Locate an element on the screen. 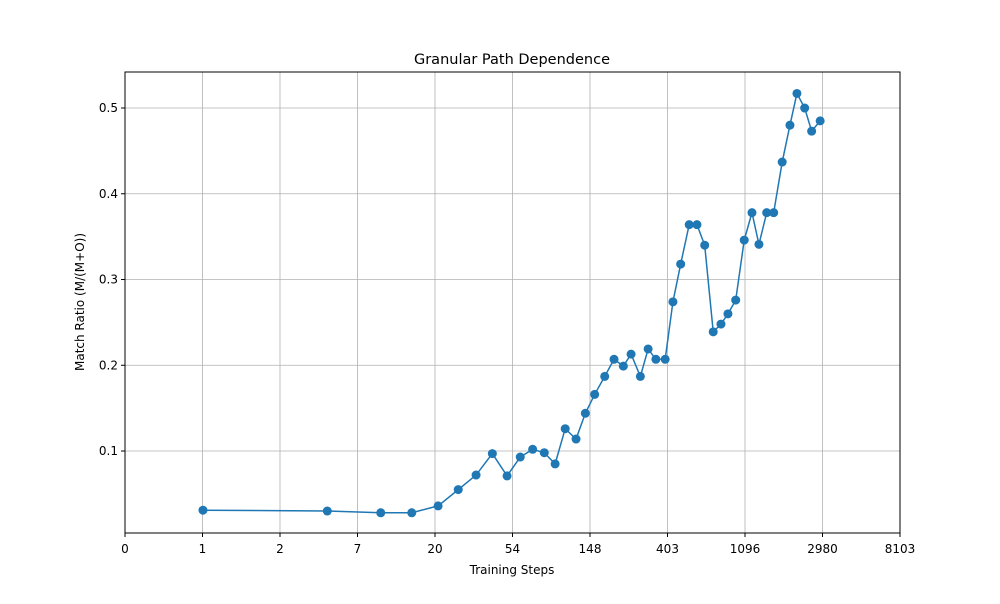 This screenshot has width=1000, height=604. x-tick-label: 1 is located at coordinates (203, 549).